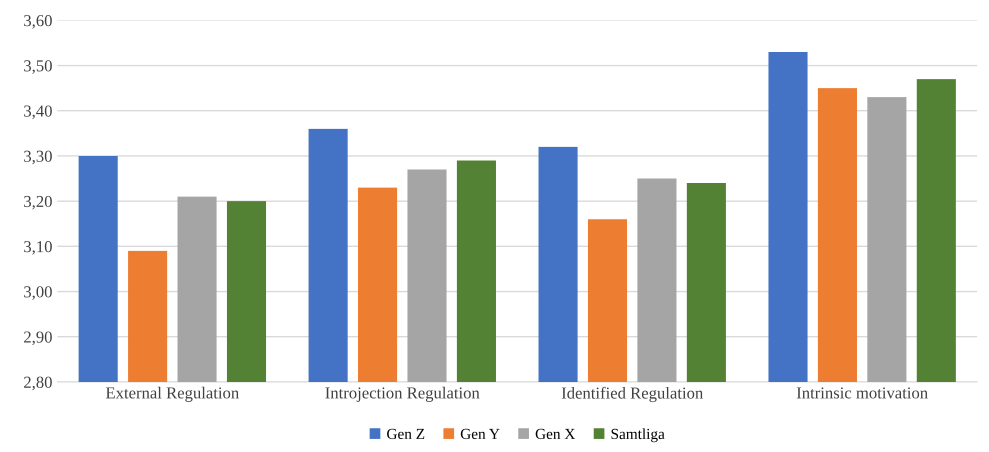 Image resolution: width=989 pixels, height=452 pixels. I want to click on y-tick-label: 3,60, so click(38, 22).